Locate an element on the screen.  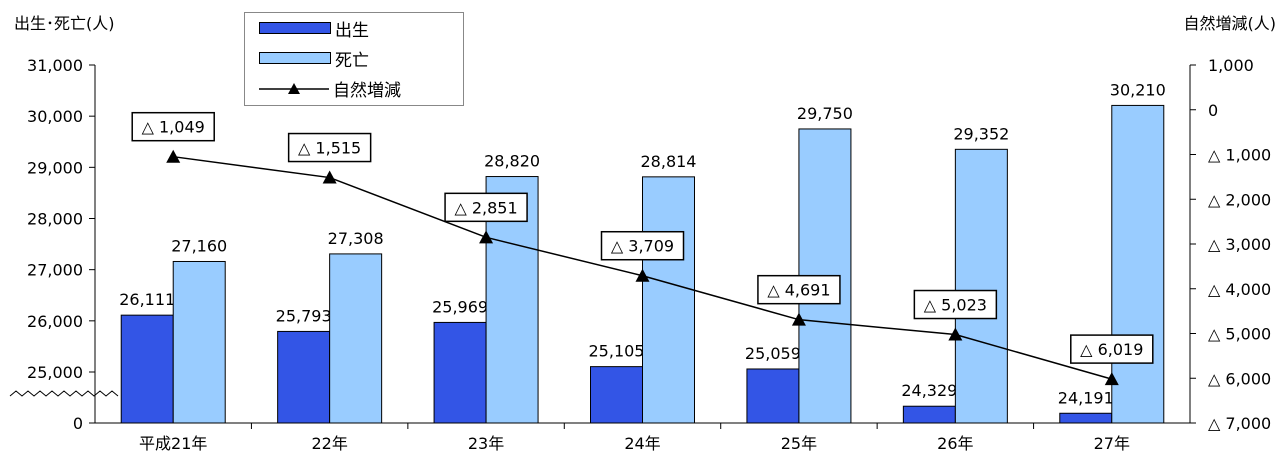
x-tick-label: 26年 is located at coordinates (955, 443).